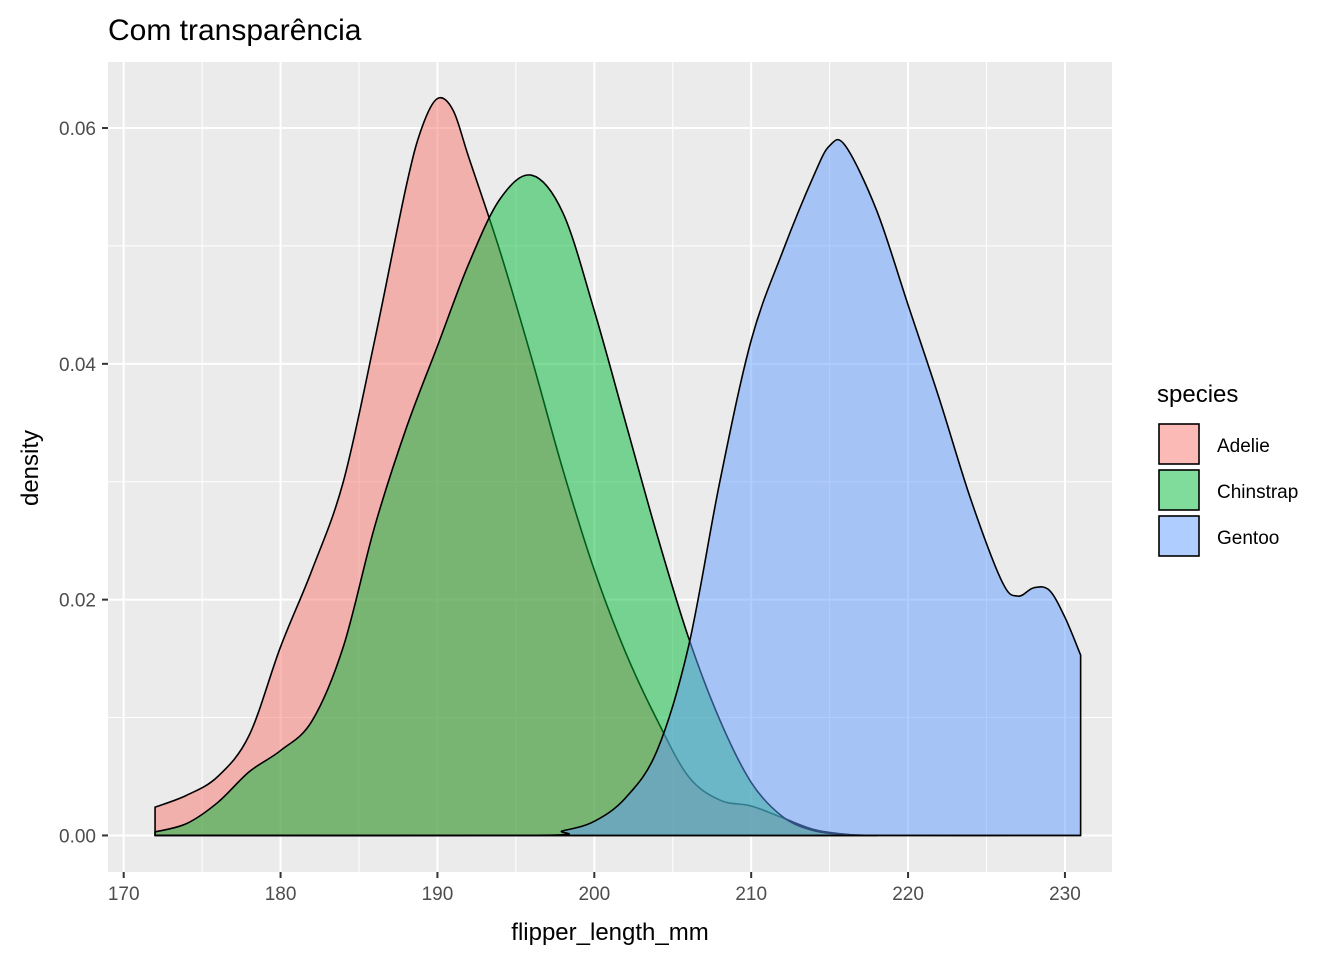 Image resolution: width=1344 pixels, height=960 pixels. What do you see at coordinates (124, 894) in the screenshot?
I see `x-tick-label: 170` at bounding box center [124, 894].